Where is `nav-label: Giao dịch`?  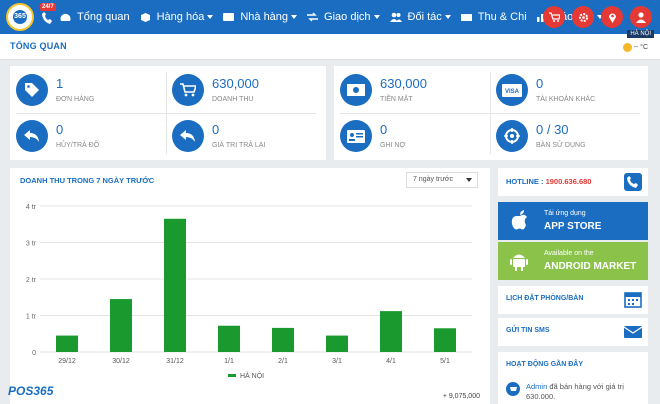
nav-label: Giao dịch is located at coordinates (347, 17).